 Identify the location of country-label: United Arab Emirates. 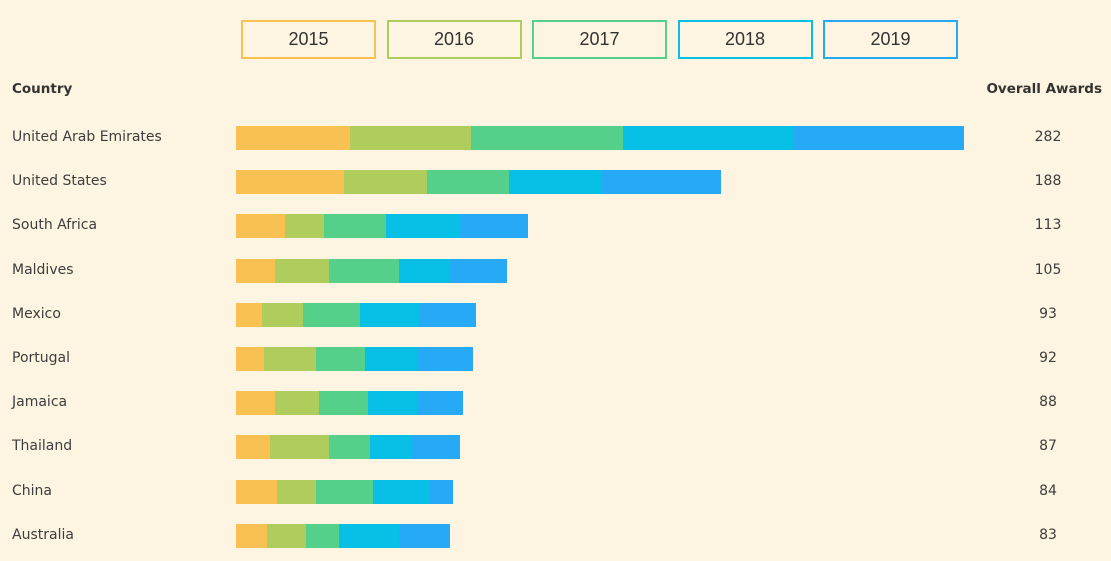
(87, 137).